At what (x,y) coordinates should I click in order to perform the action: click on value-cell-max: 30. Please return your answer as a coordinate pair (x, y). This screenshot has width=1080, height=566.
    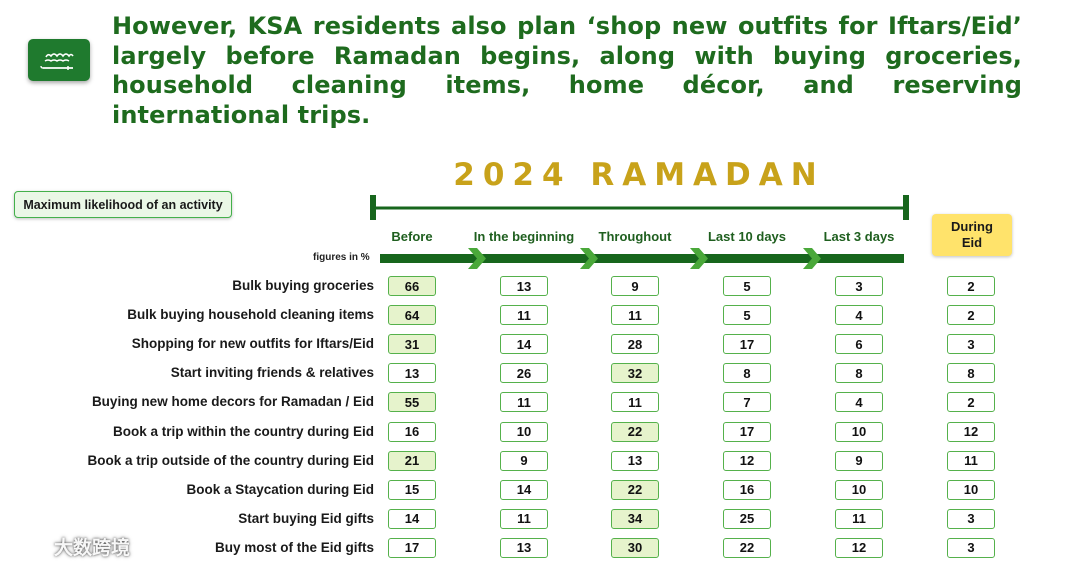
    Looking at the image, I should click on (635, 547).